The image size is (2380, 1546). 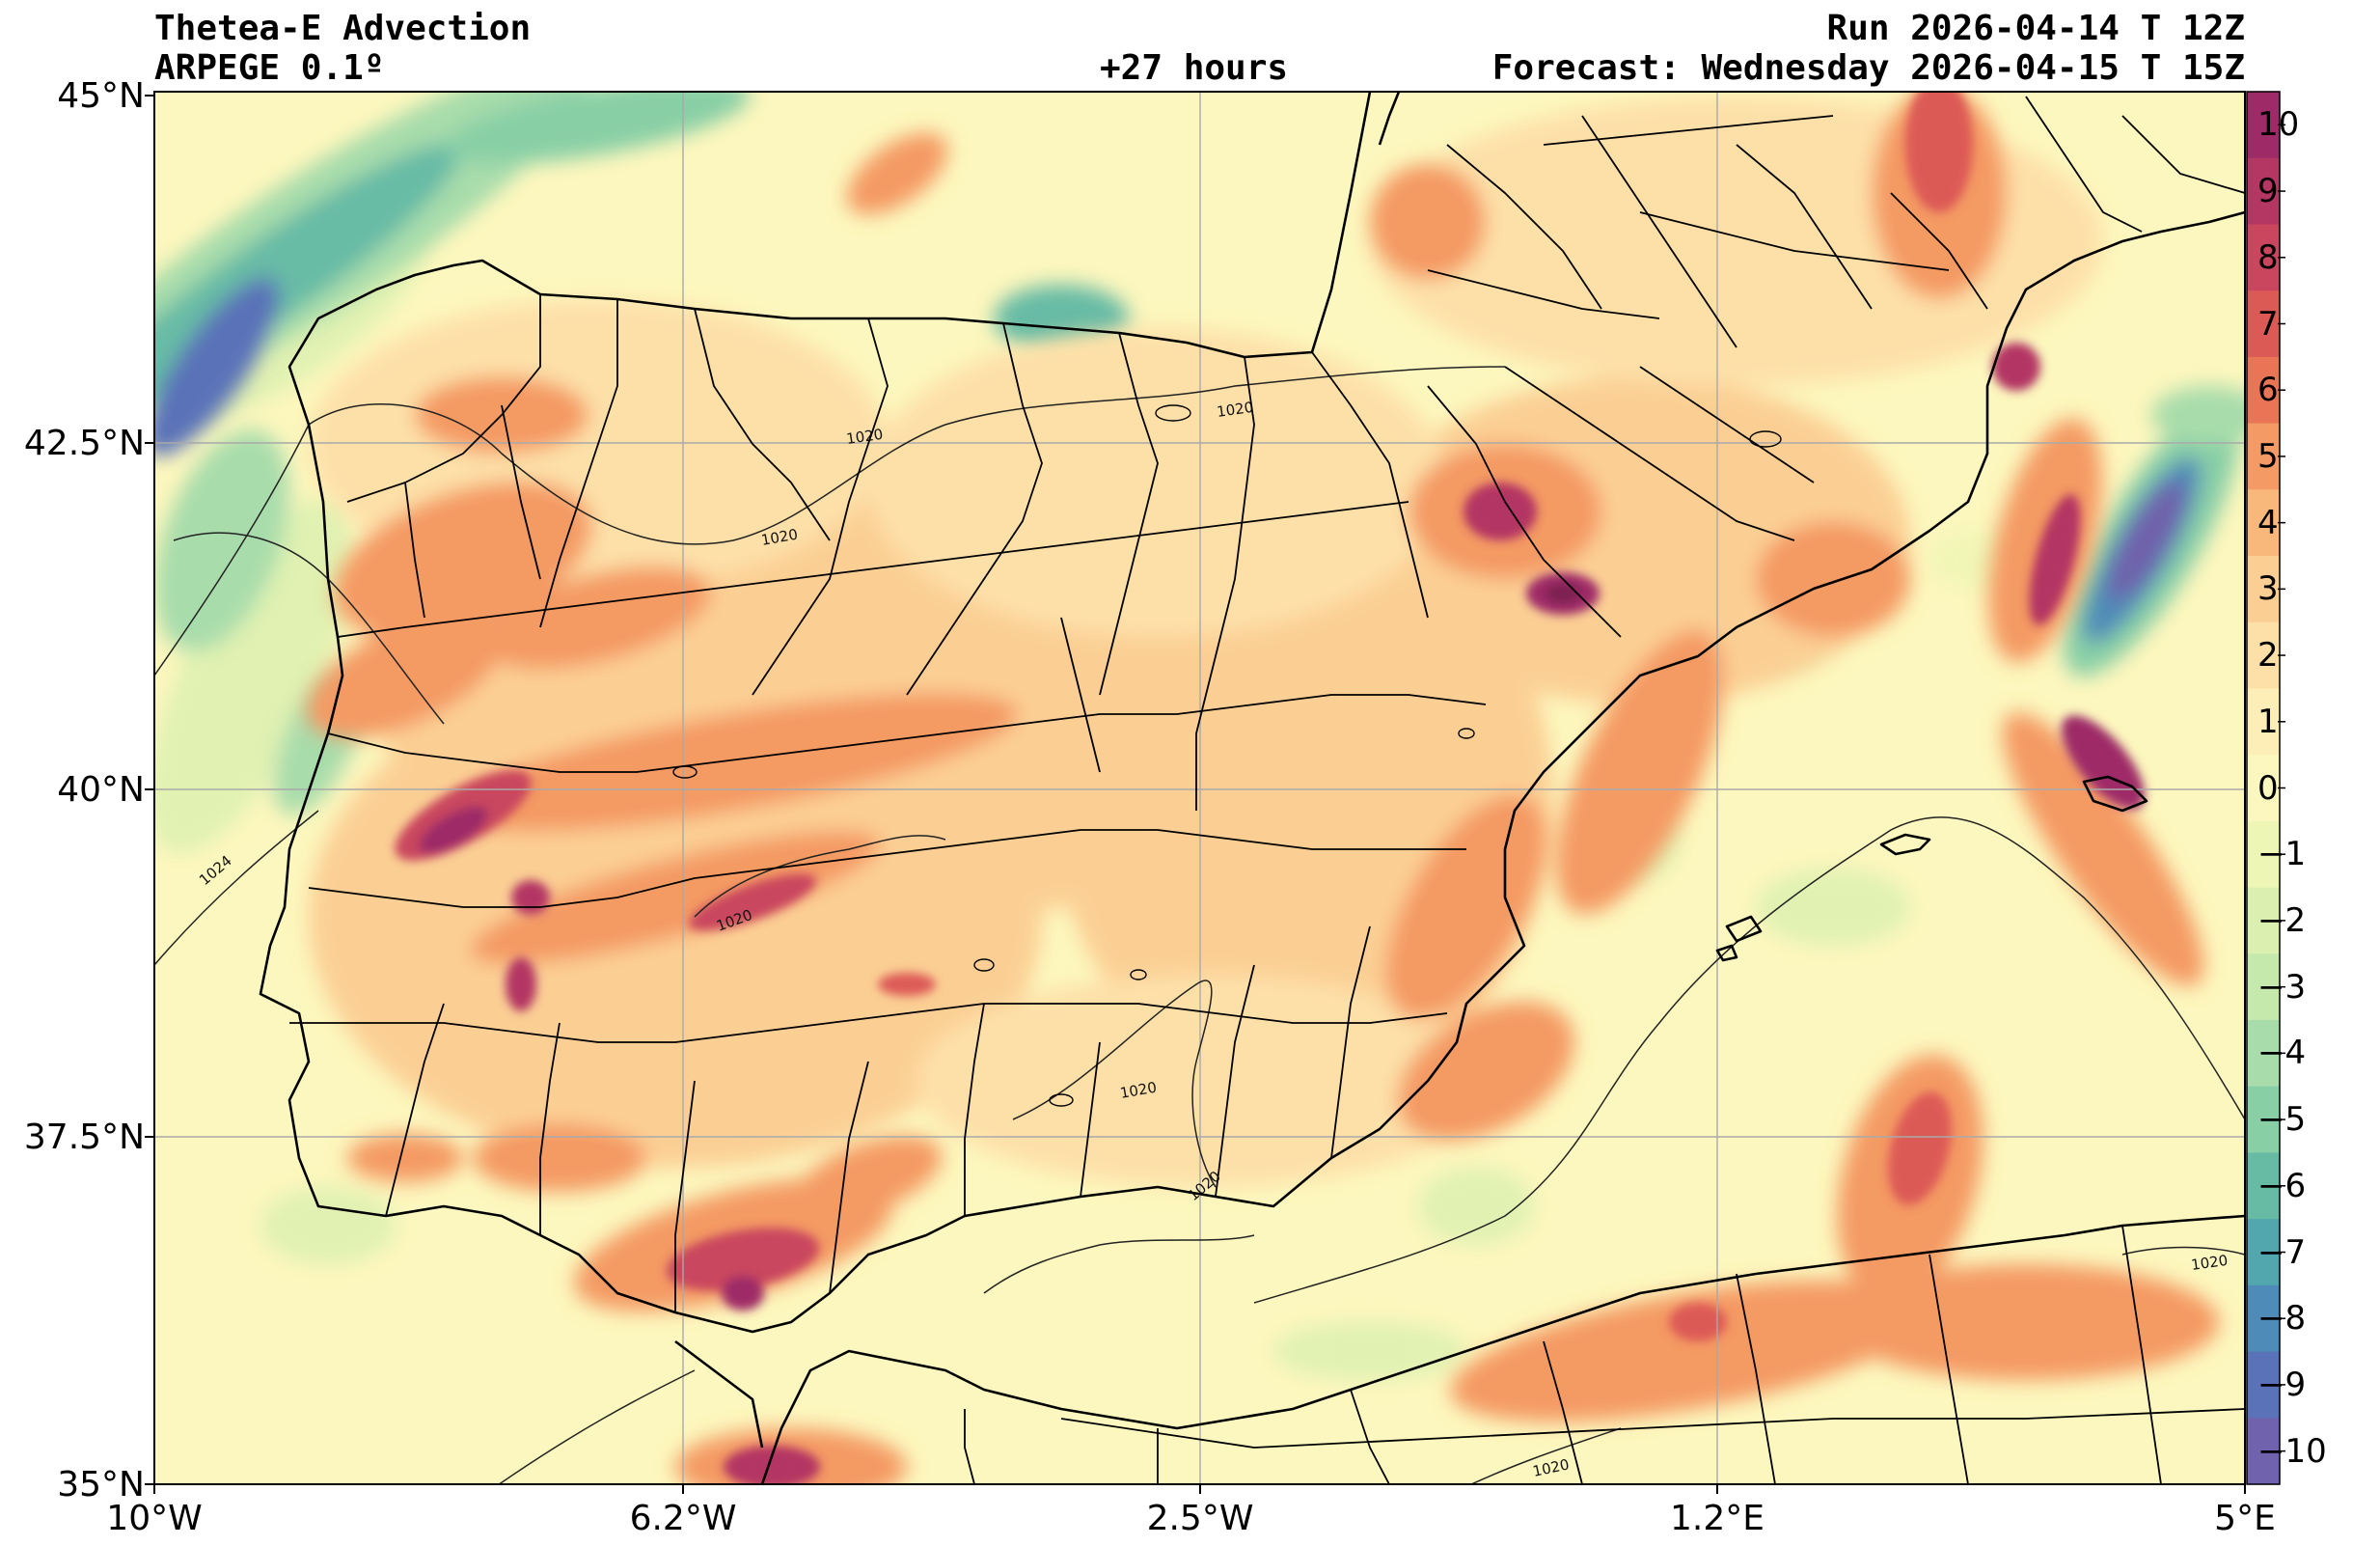 I want to click on colorbar-label: −10, so click(x=2292, y=1451).